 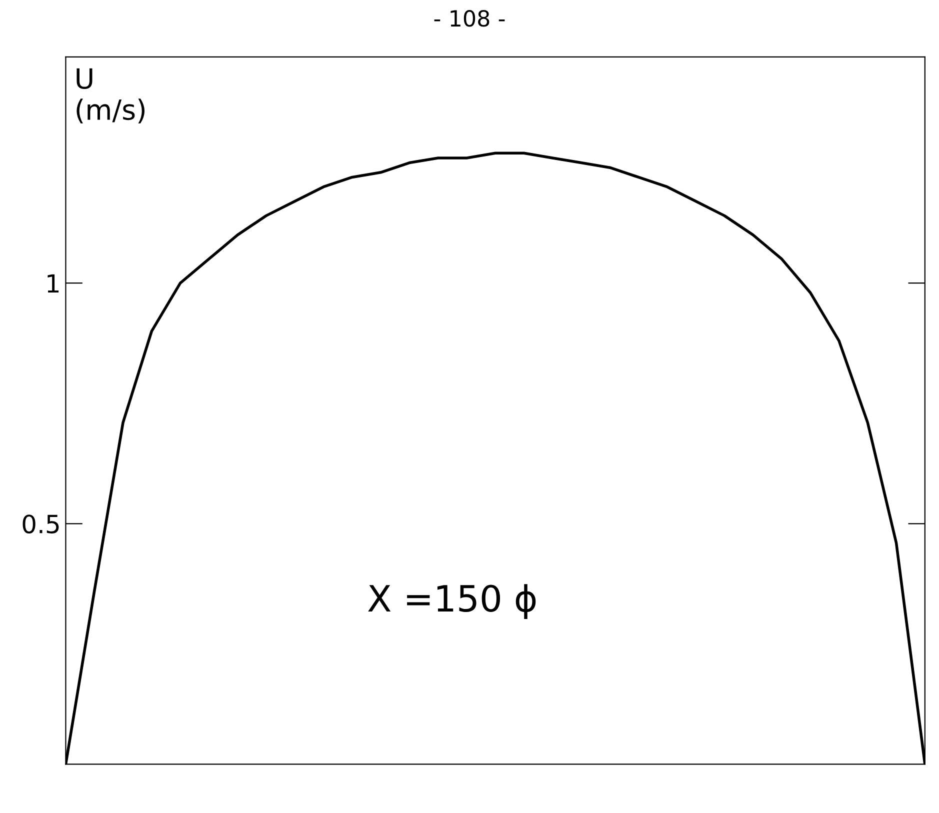 I want to click on y-tick-label: 0.5, so click(x=40, y=524).